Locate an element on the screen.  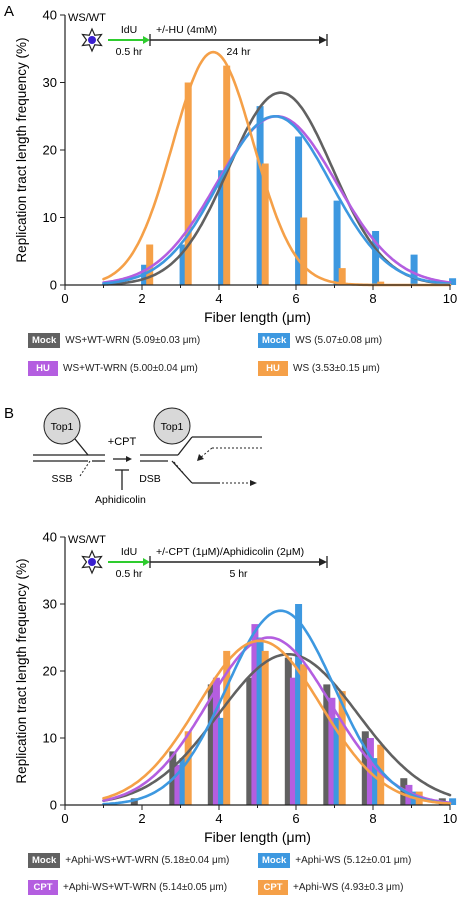
y-tick-label: 0 is located at coordinates (53, 805).